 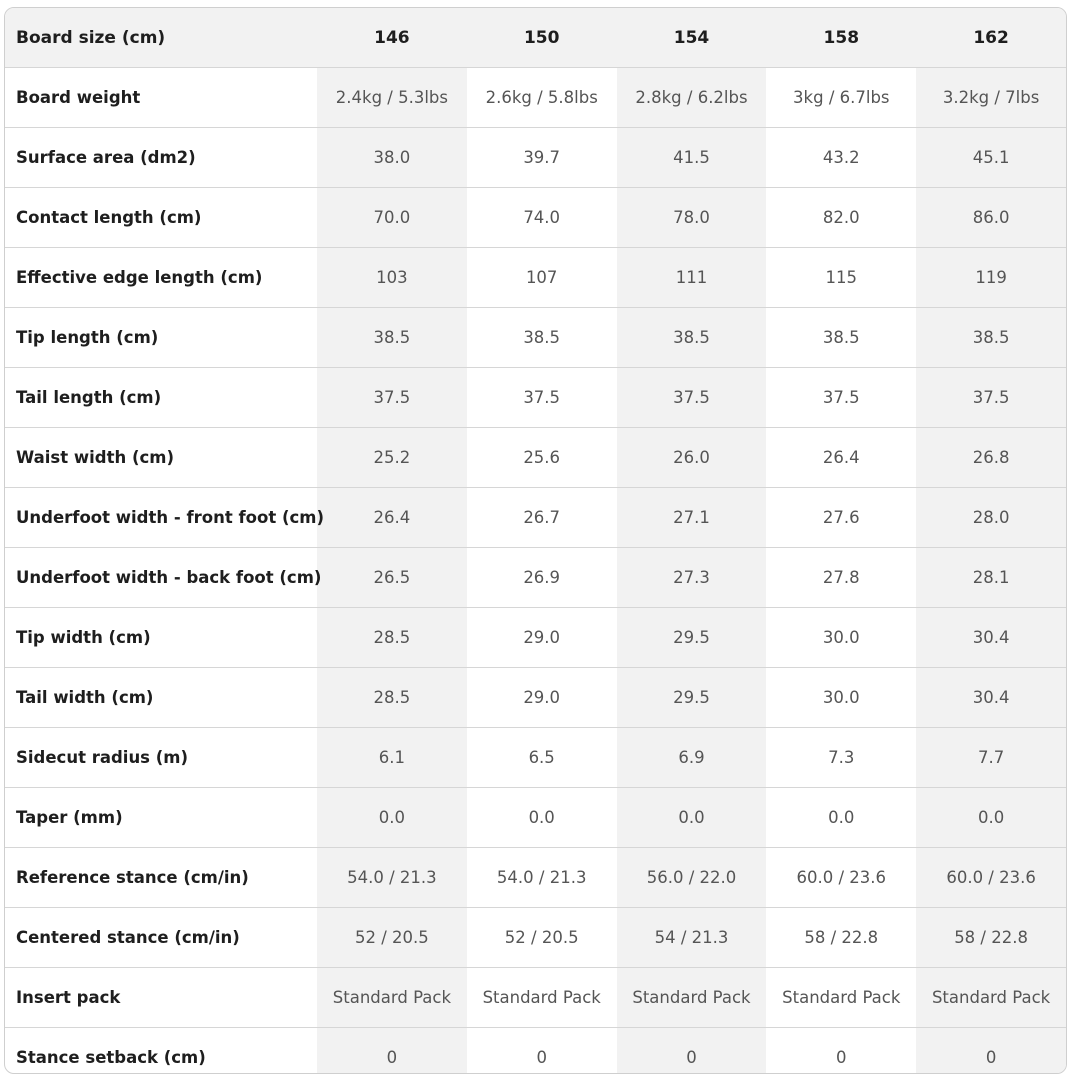 What do you see at coordinates (991, 517) in the screenshot?
I see `table-cell: 28.0` at bounding box center [991, 517].